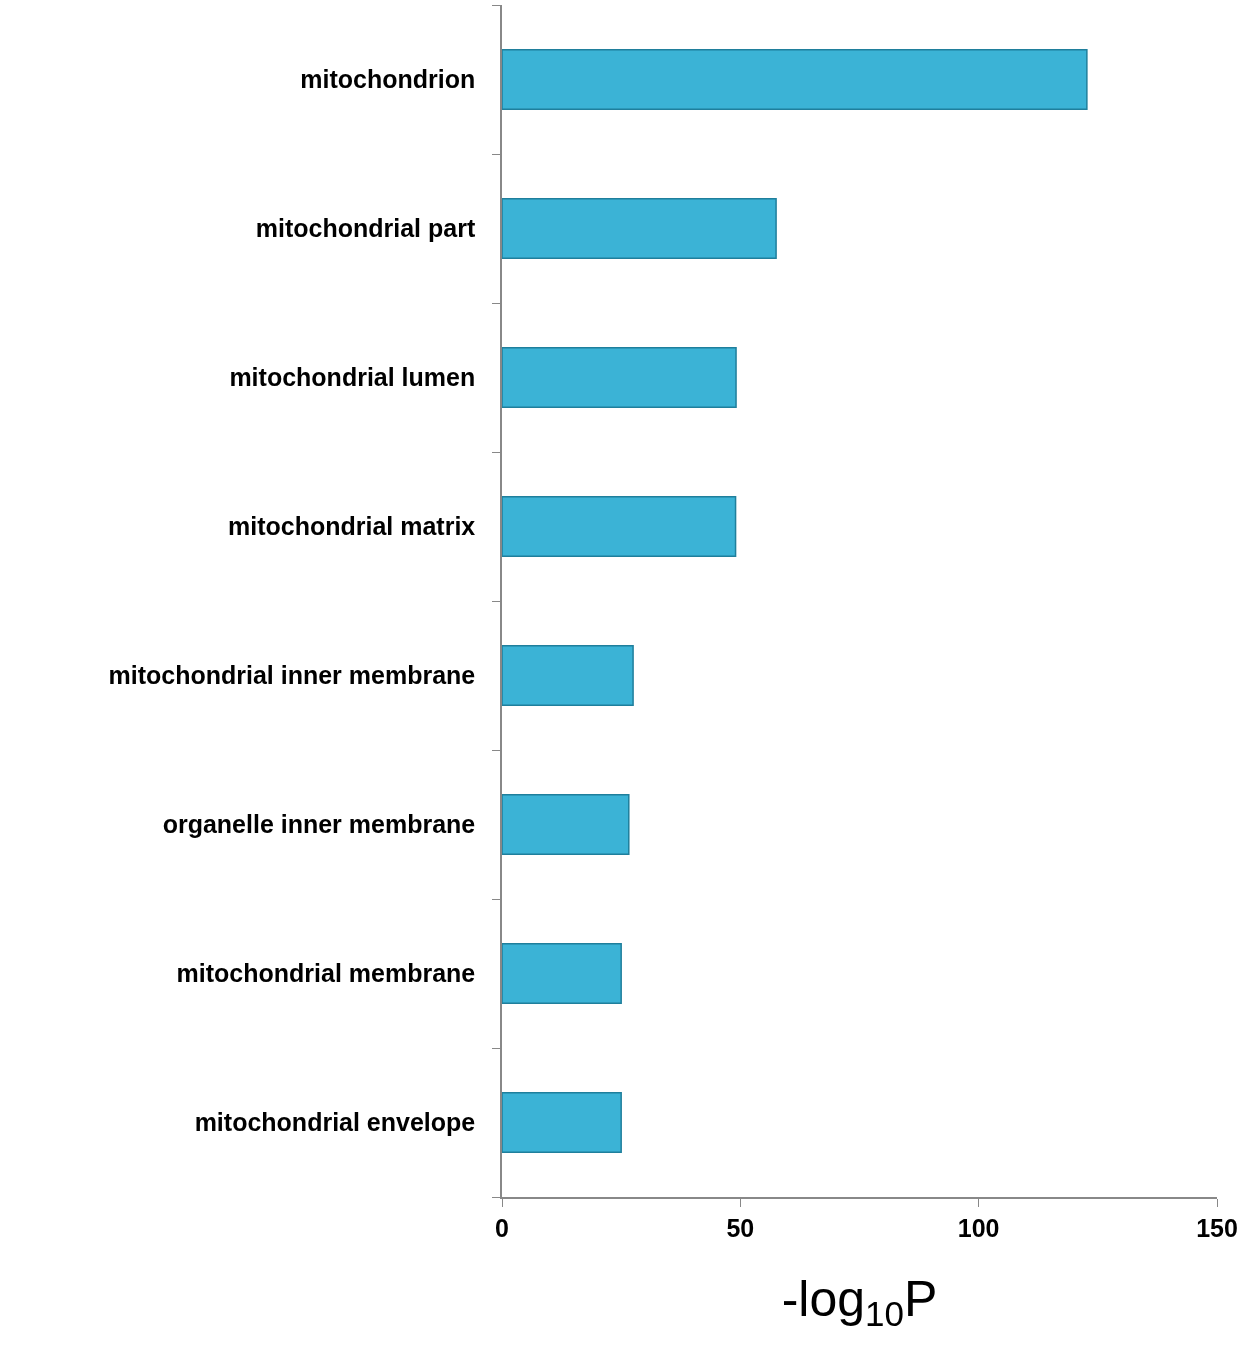 Image resolution: width=1244 pixels, height=1369 pixels. I want to click on y-tick-label: mitochondrial envelope, so click(335, 1122).